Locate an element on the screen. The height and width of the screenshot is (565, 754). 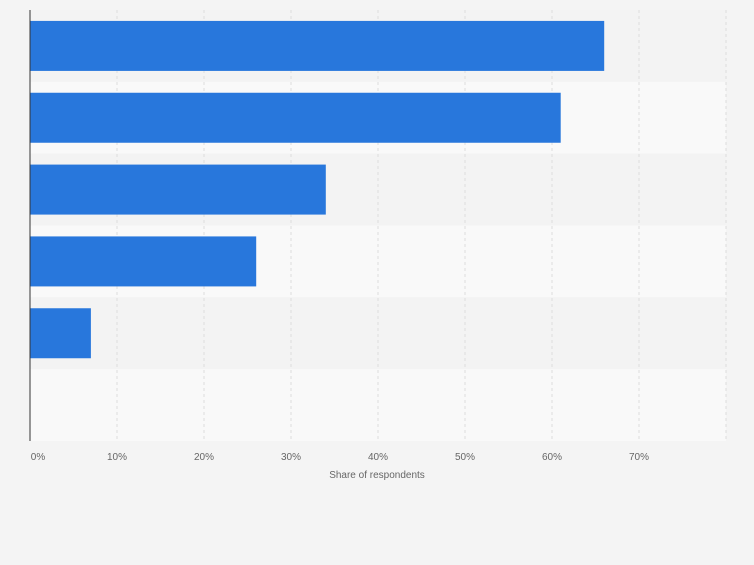
x-tick-label: 50% is located at coordinates (465, 457).